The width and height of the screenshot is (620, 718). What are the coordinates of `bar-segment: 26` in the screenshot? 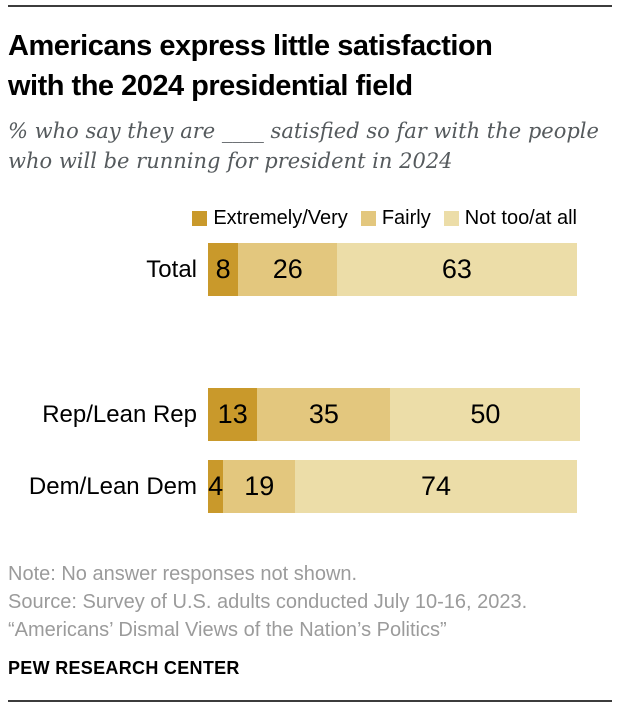 It's located at (288, 269).